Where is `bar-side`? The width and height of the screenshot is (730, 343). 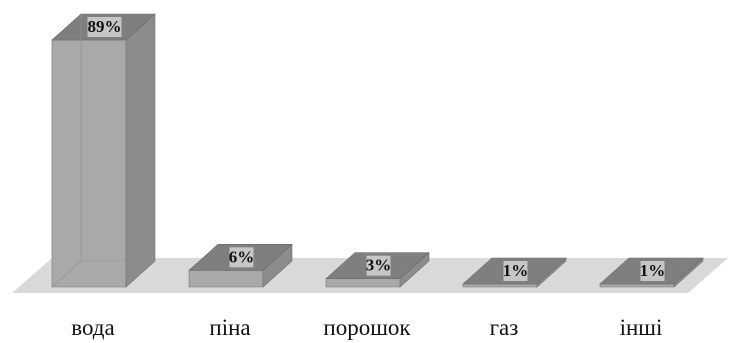
bar-side is located at coordinates (140, 150).